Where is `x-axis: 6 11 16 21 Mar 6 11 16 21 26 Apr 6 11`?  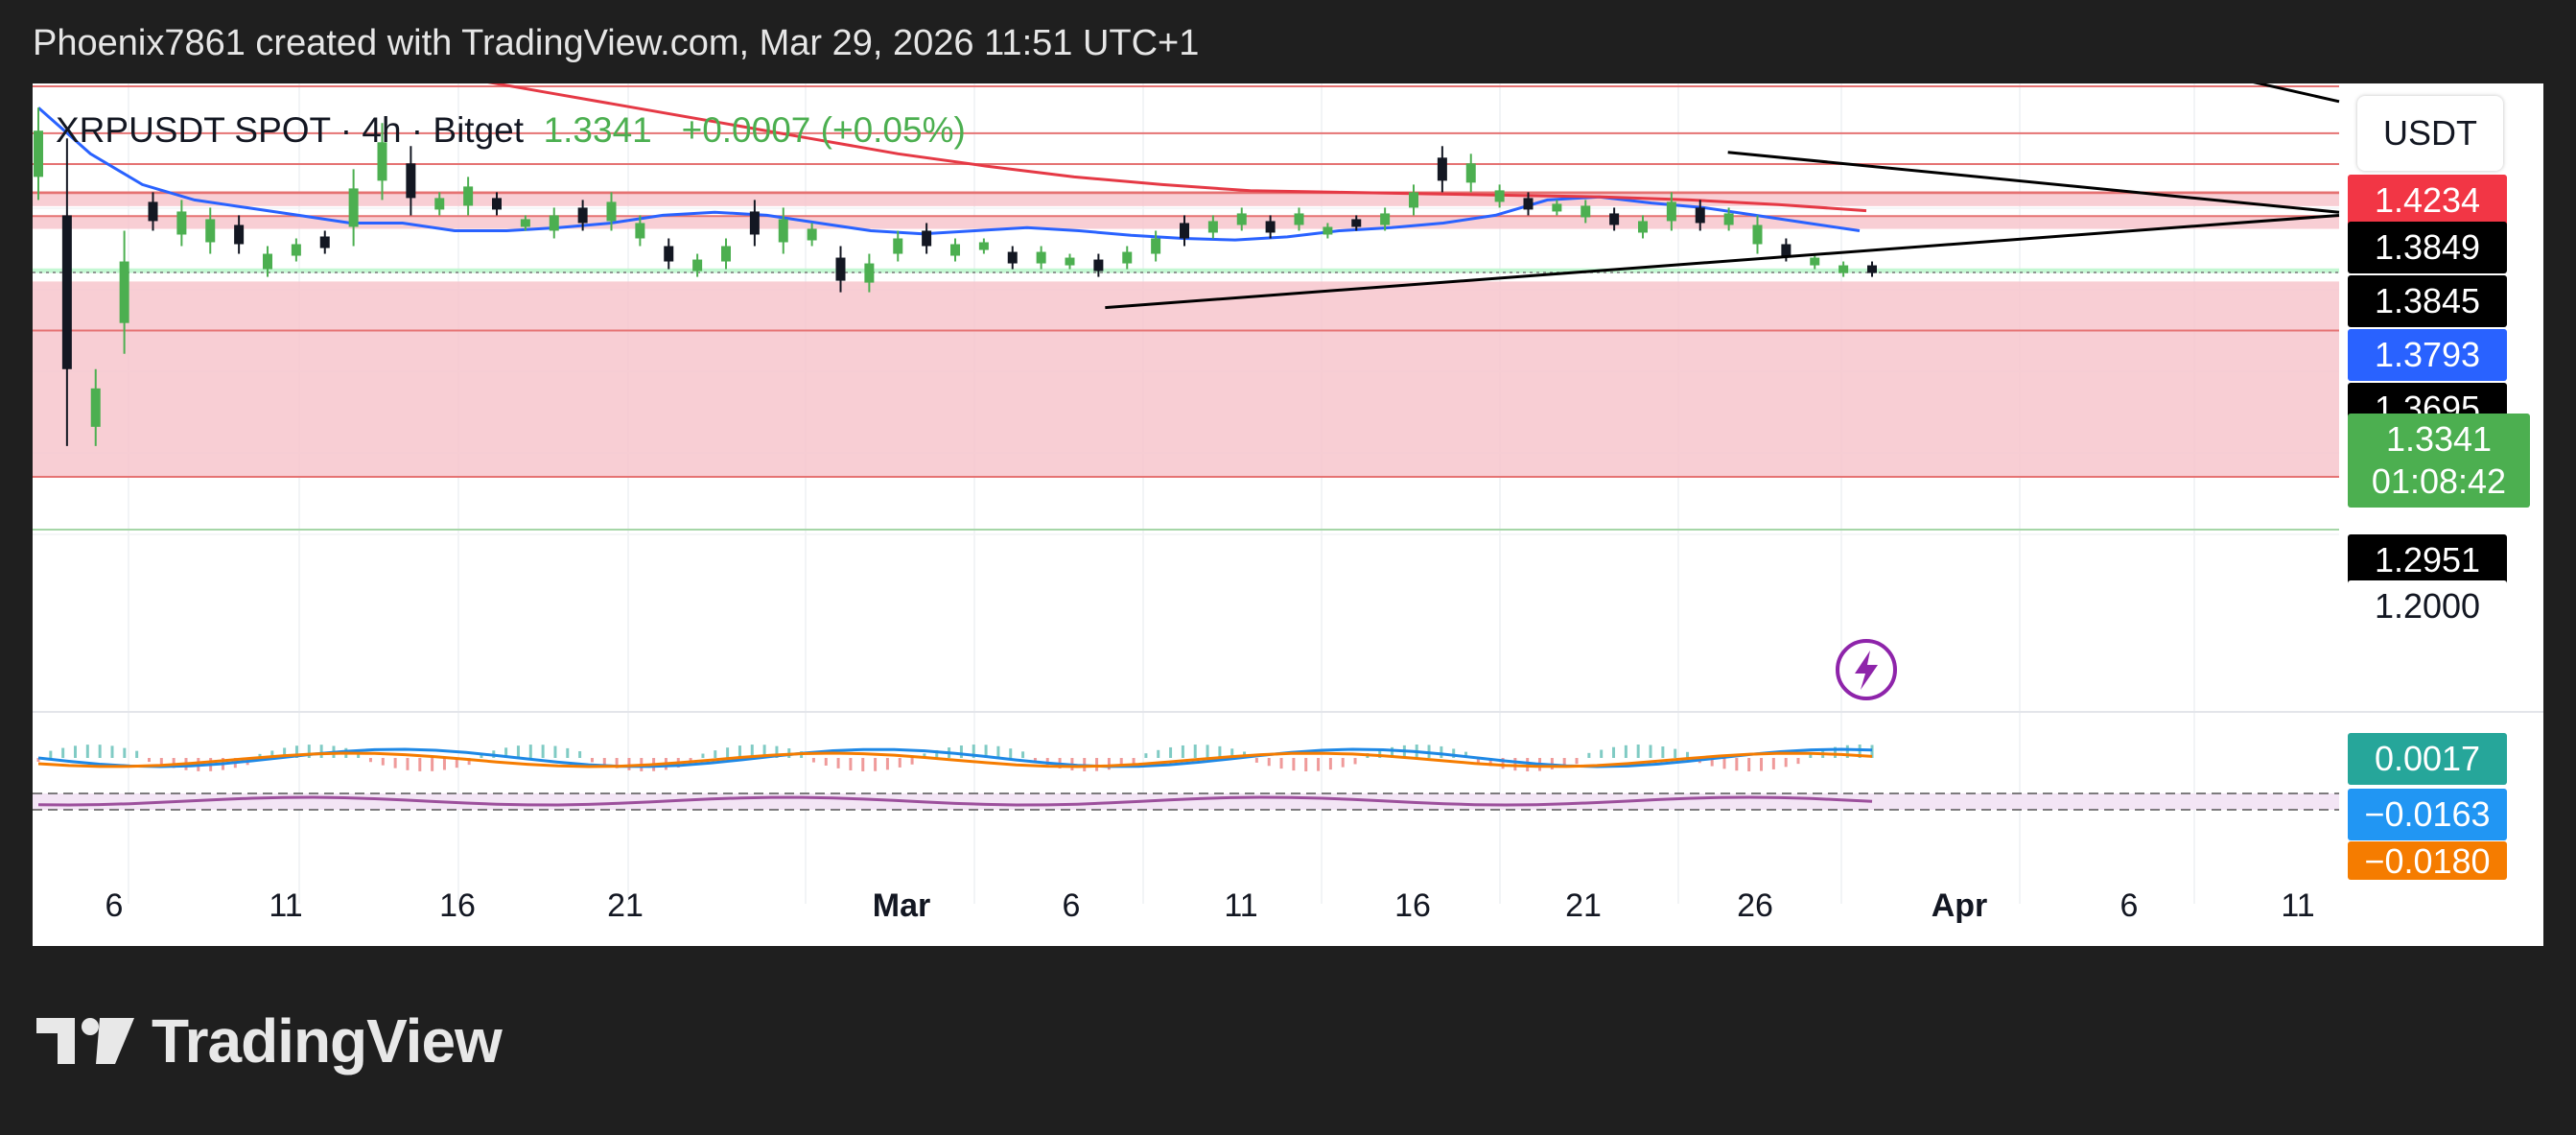
x-axis: 6 11 16 21 Mar 6 11 16 21 26 Apr 6 11 is located at coordinates (1210, 905).